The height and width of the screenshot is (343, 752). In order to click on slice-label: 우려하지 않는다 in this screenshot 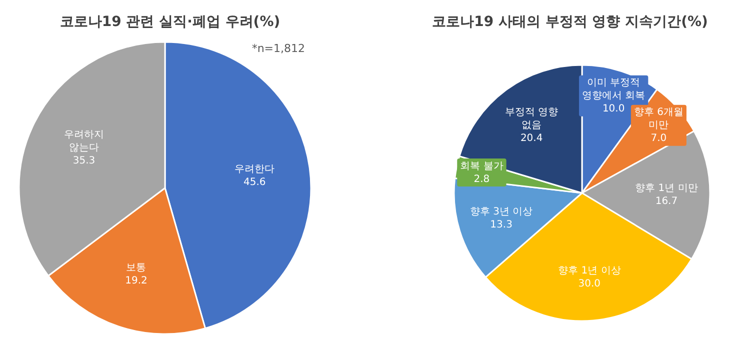, I will do `click(84, 141)`.